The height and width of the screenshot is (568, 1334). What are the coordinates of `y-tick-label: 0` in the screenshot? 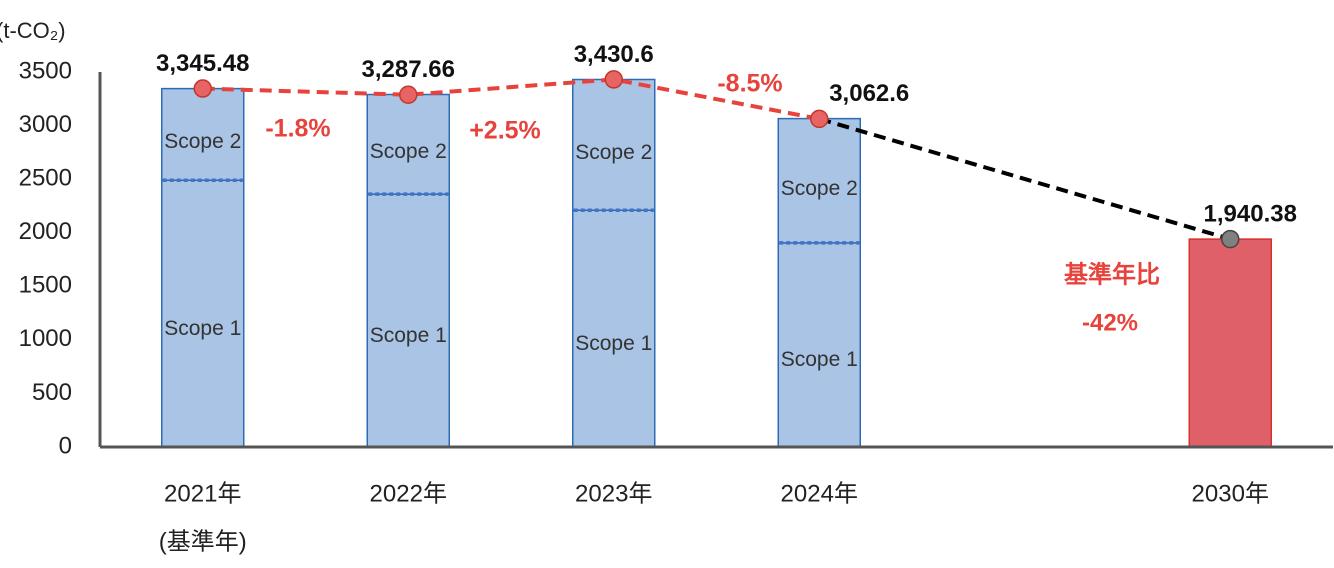 It's located at (65, 445).